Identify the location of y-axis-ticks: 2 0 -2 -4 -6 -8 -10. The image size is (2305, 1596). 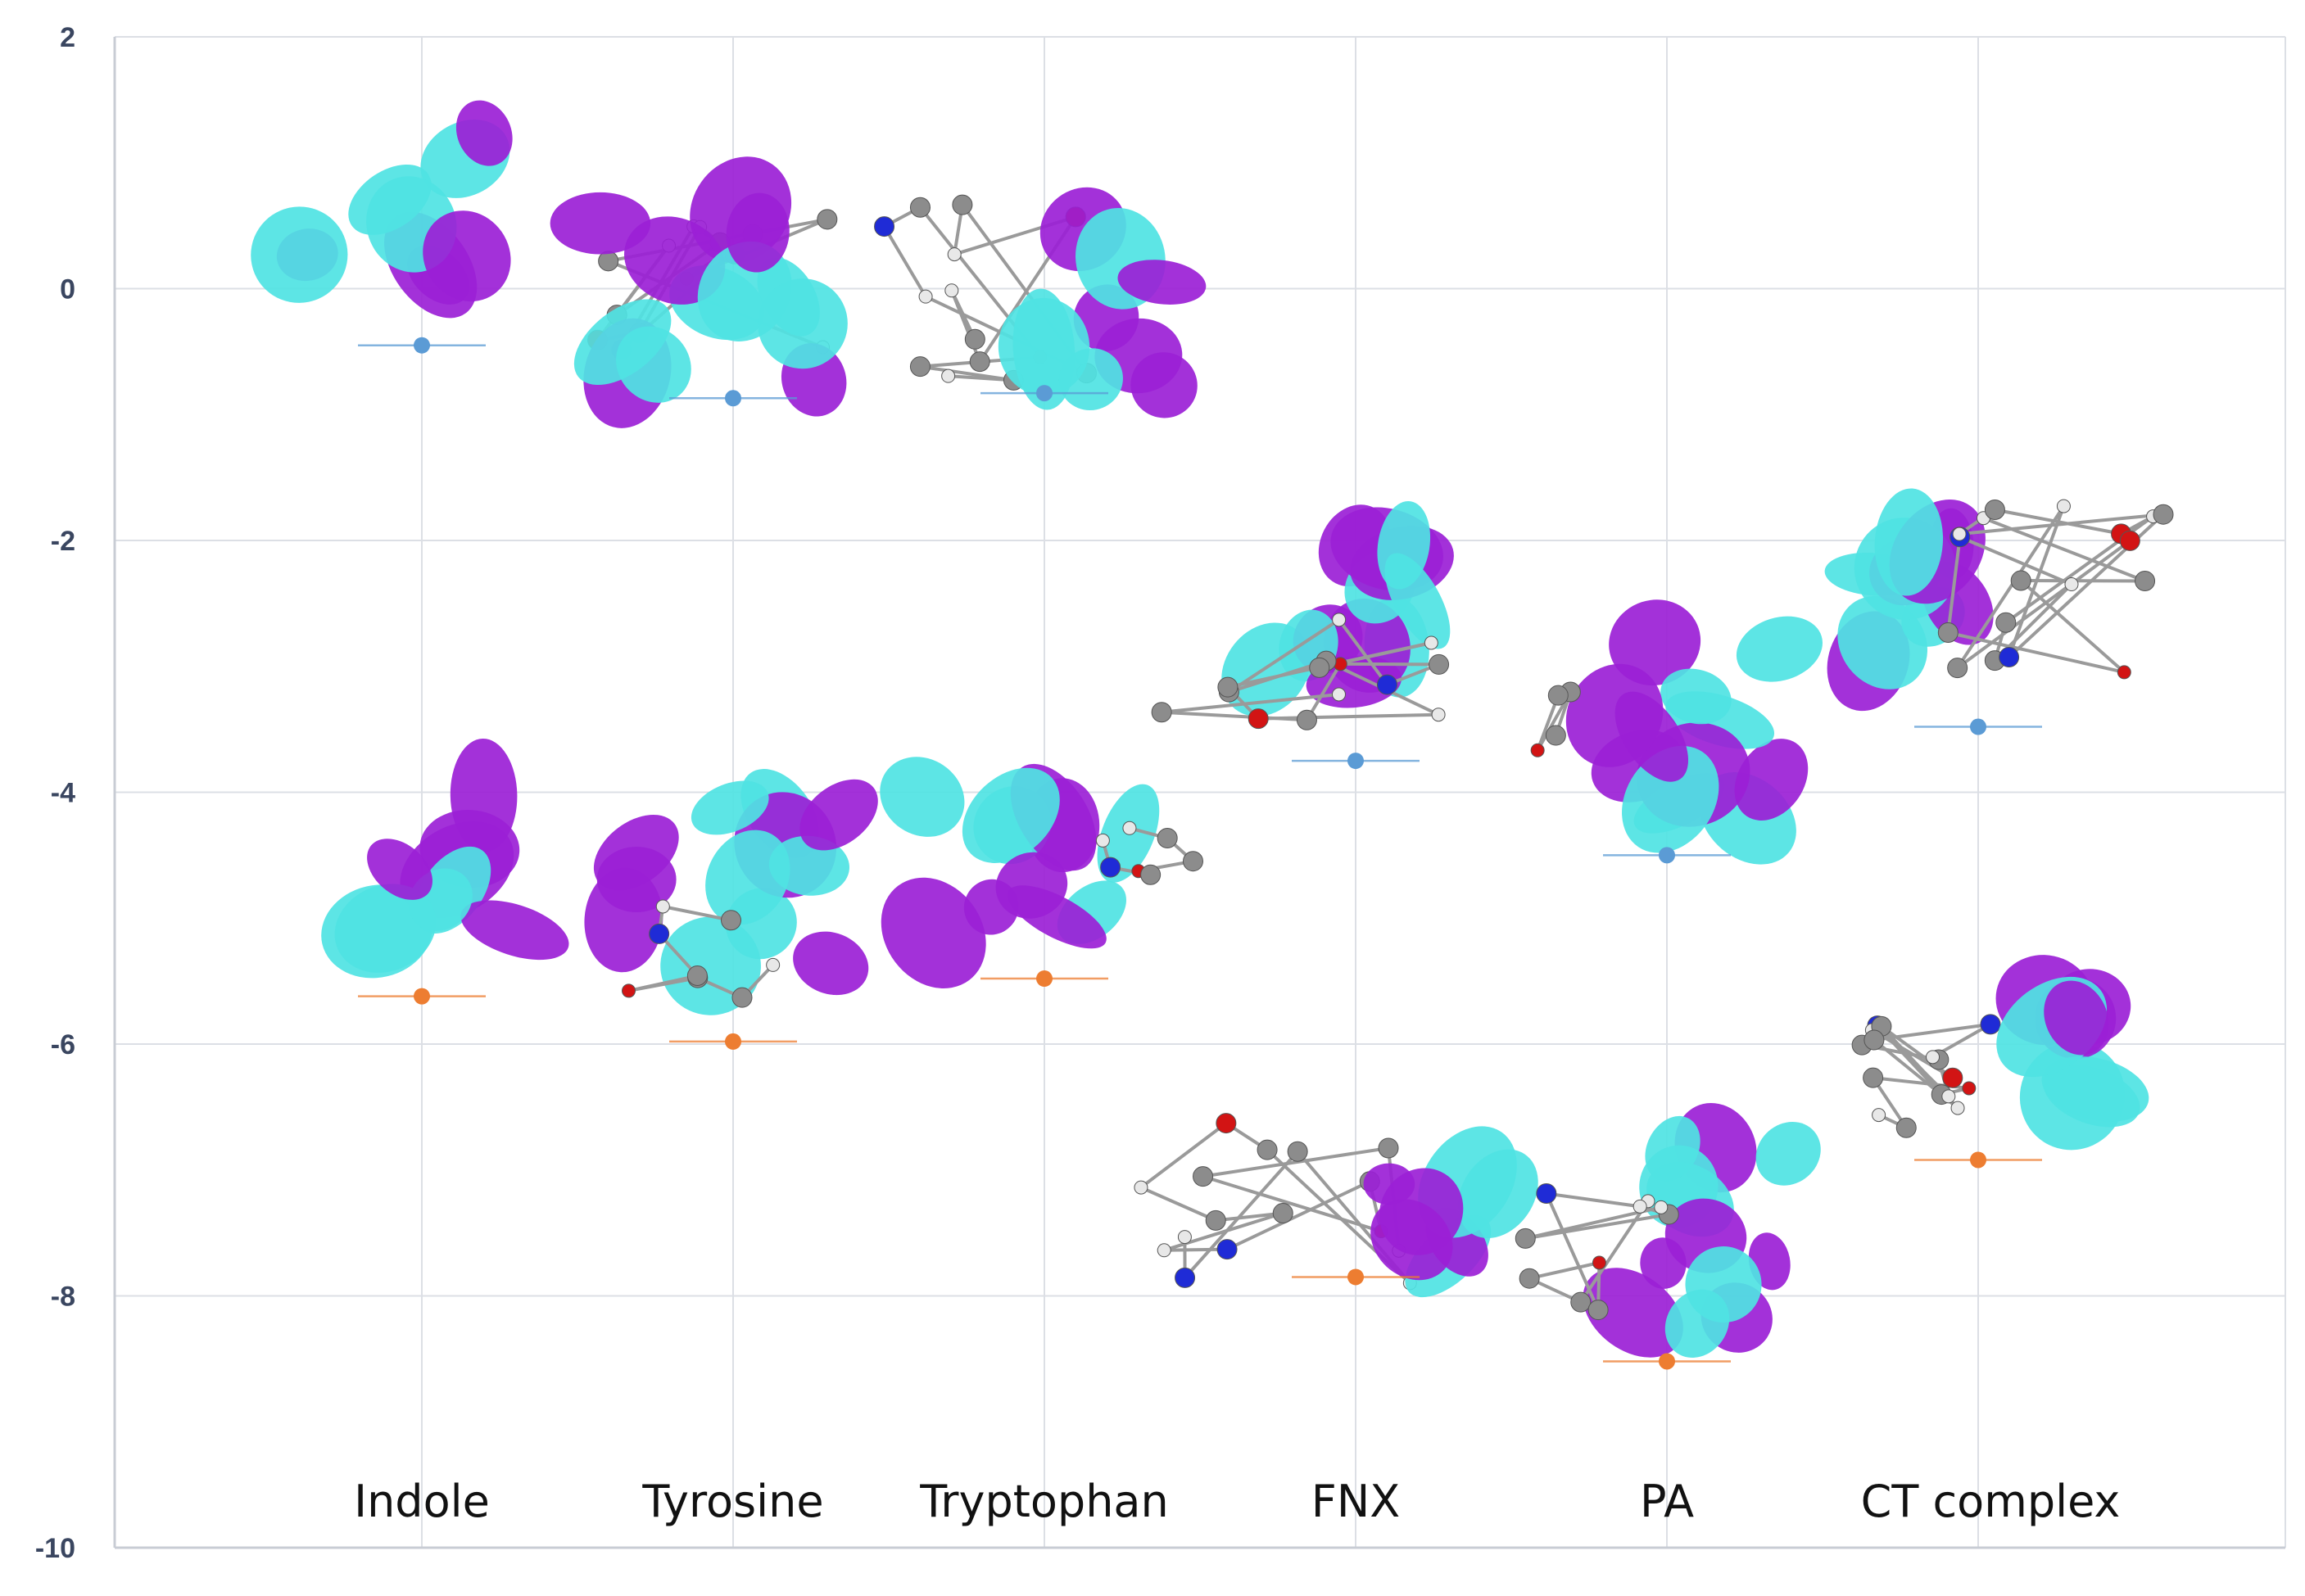
(55, 793).